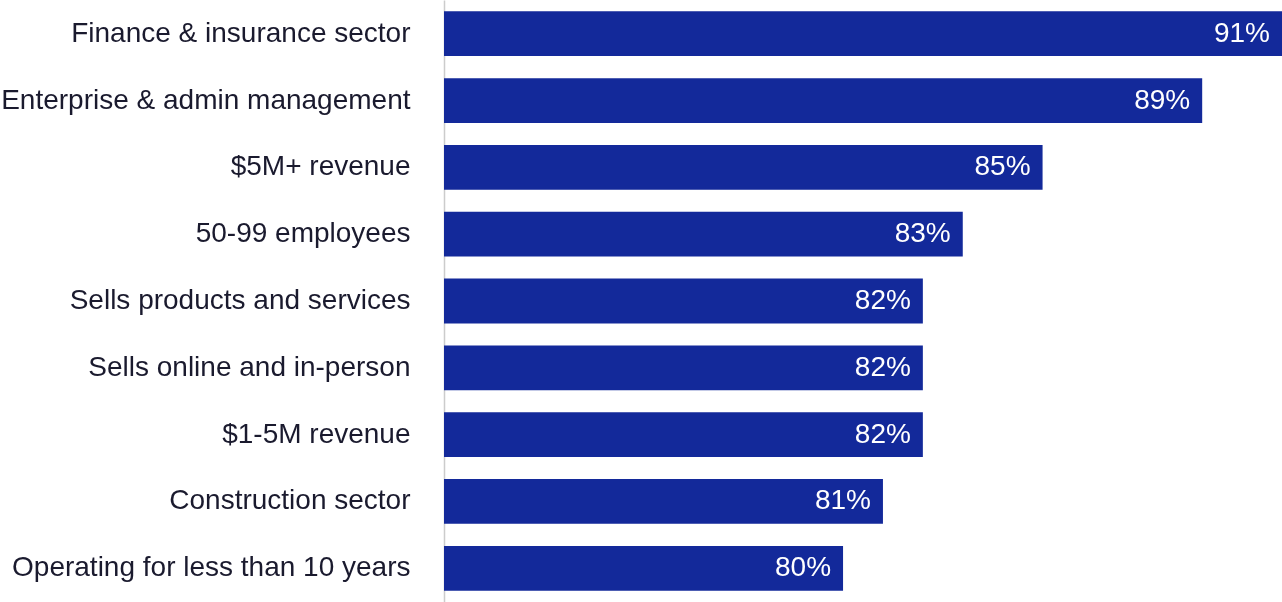 The height and width of the screenshot is (602, 1282). I want to click on y-tick-label: $1-5M revenue, so click(316, 433).